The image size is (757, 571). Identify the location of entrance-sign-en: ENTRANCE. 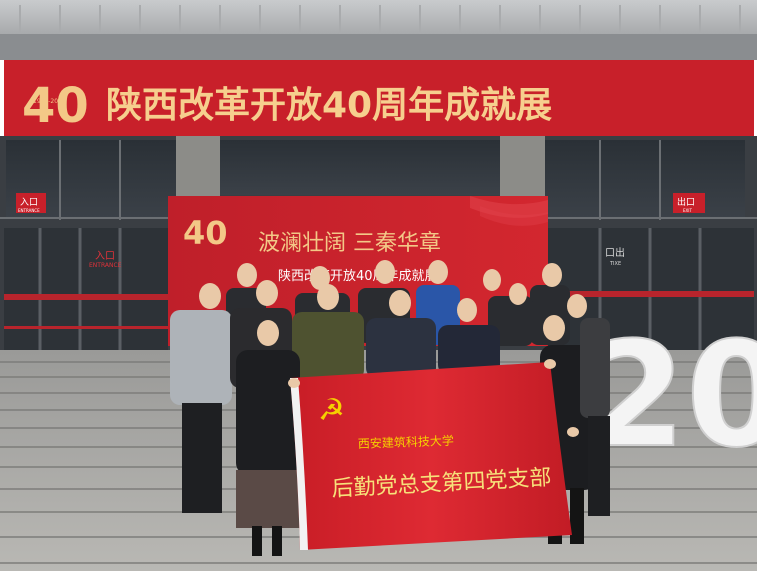
(29, 210).